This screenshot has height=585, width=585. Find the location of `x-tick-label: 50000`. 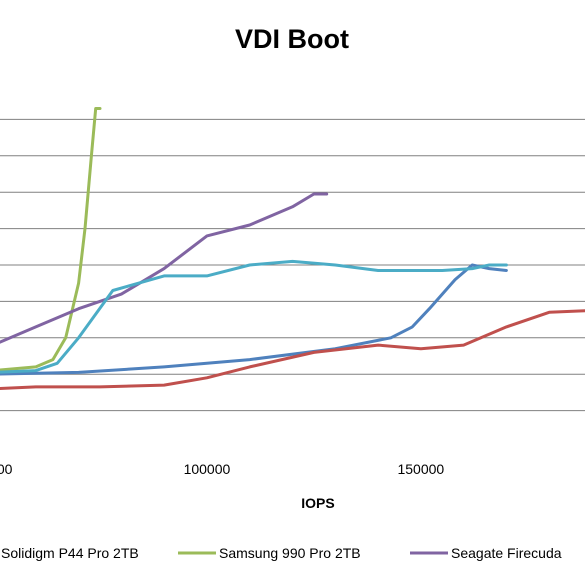

x-tick-label: 50000 is located at coordinates (6, 469).